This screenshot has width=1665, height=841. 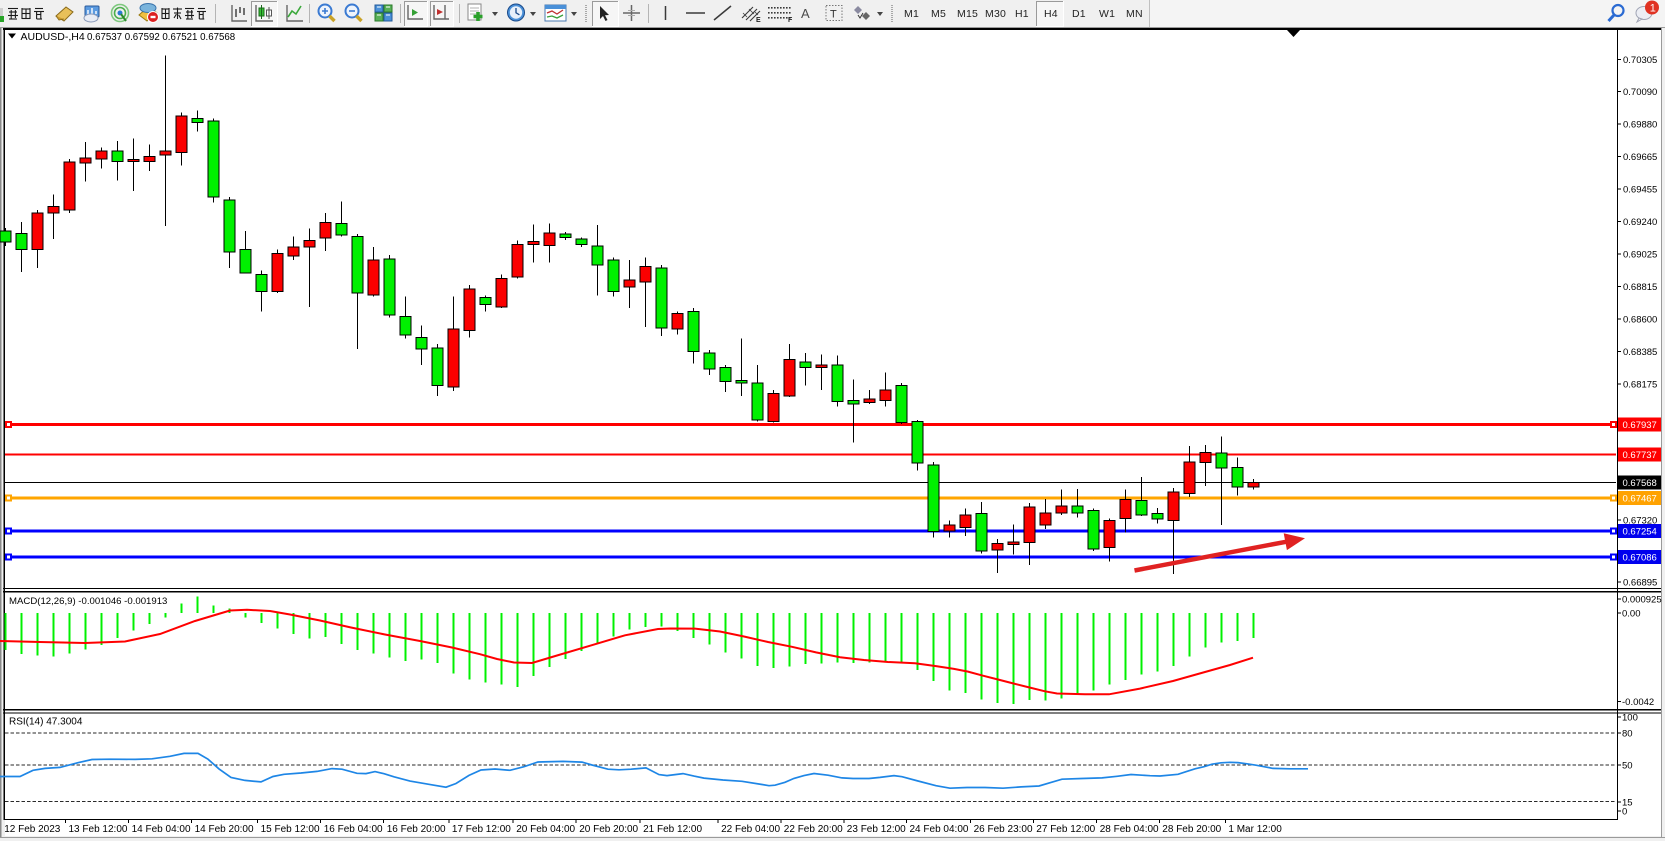 What do you see at coordinates (813, 829) in the screenshot?
I see `svg-text: 22 Feb 20:00` at bounding box center [813, 829].